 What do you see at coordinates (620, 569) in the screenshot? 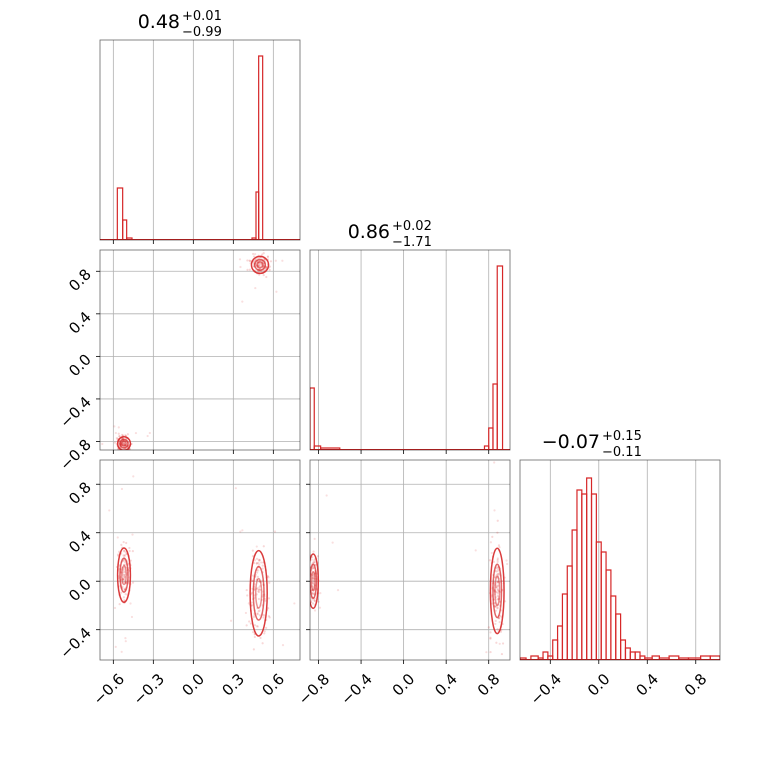
I see `panel-hist-p3: −0.07 +0.15−0.11 −0.4 0.0 0.4 0.8` at bounding box center [620, 569].